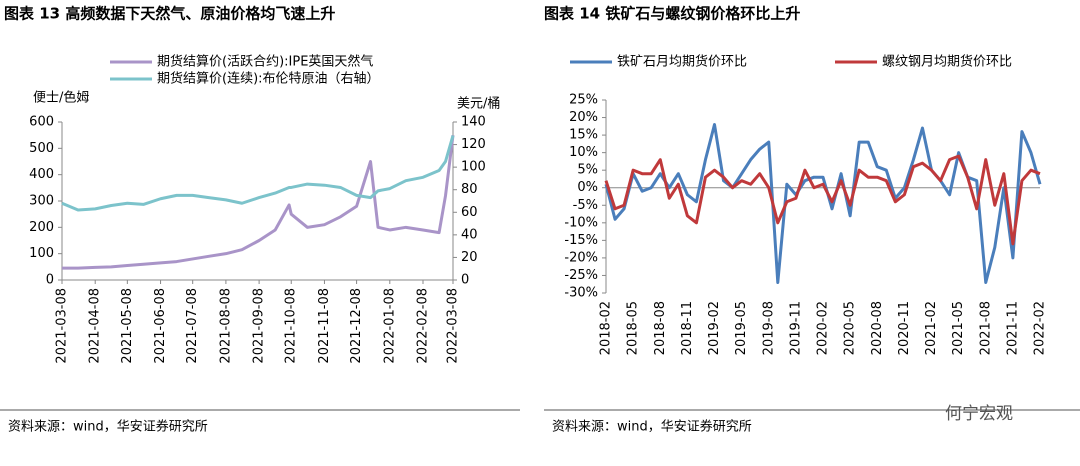 This screenshot has width=1080, height=466. I want to click on watermark: 何宁宏观, so click(979, 414).